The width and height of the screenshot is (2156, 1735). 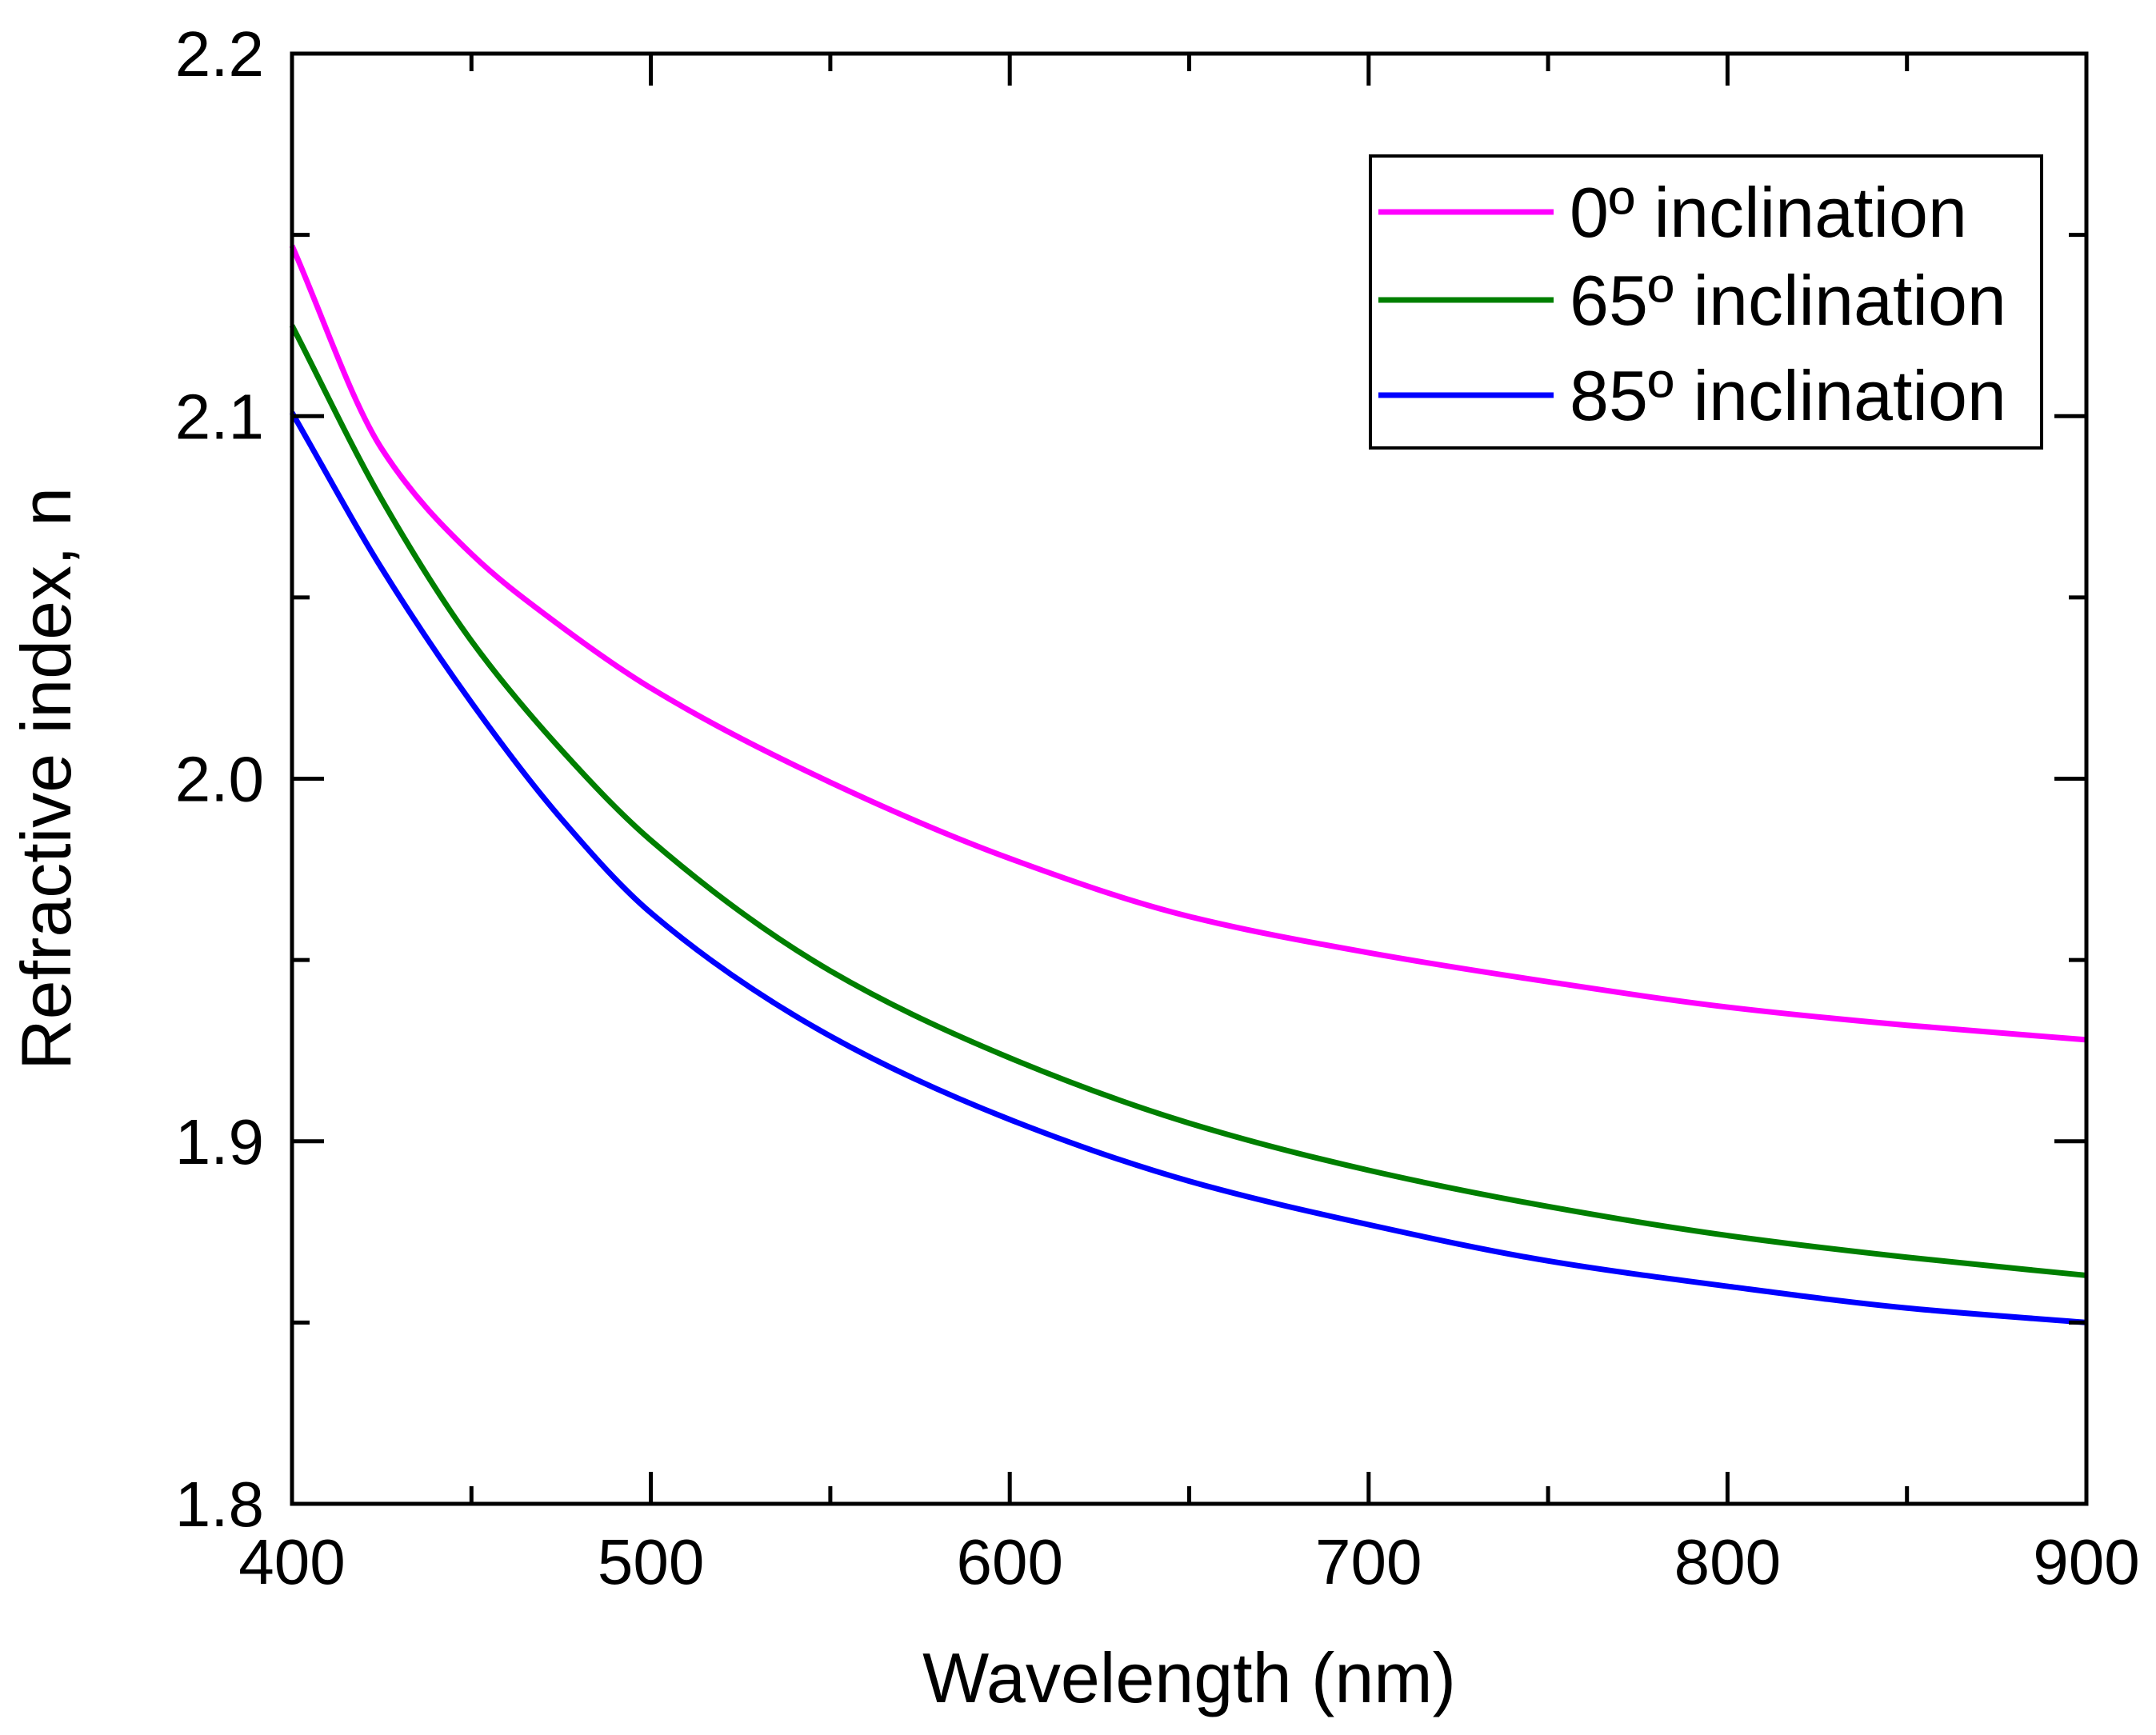 What do you see at coordinates (1368, 1561) in the screenshot?
I see `x-tick-label: 700` at bounding box center [1368, 1561].